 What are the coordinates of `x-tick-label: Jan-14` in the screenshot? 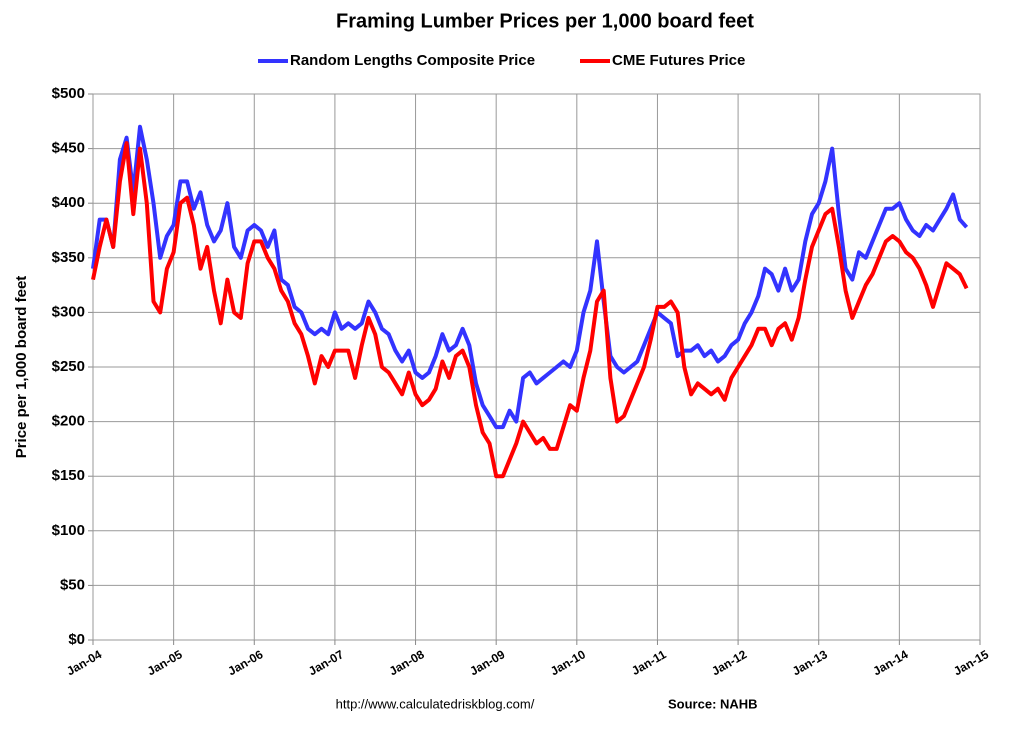 It's located at (891, 662).